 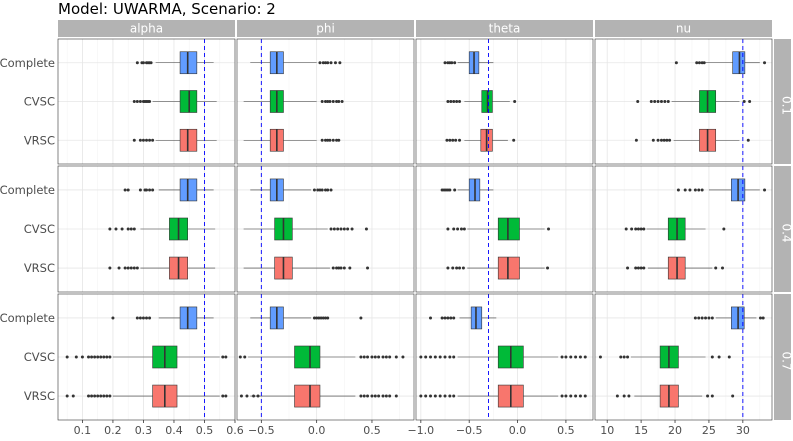 I want to click on box-alpha-0-4-cvsc, so click(x=162, y=229).